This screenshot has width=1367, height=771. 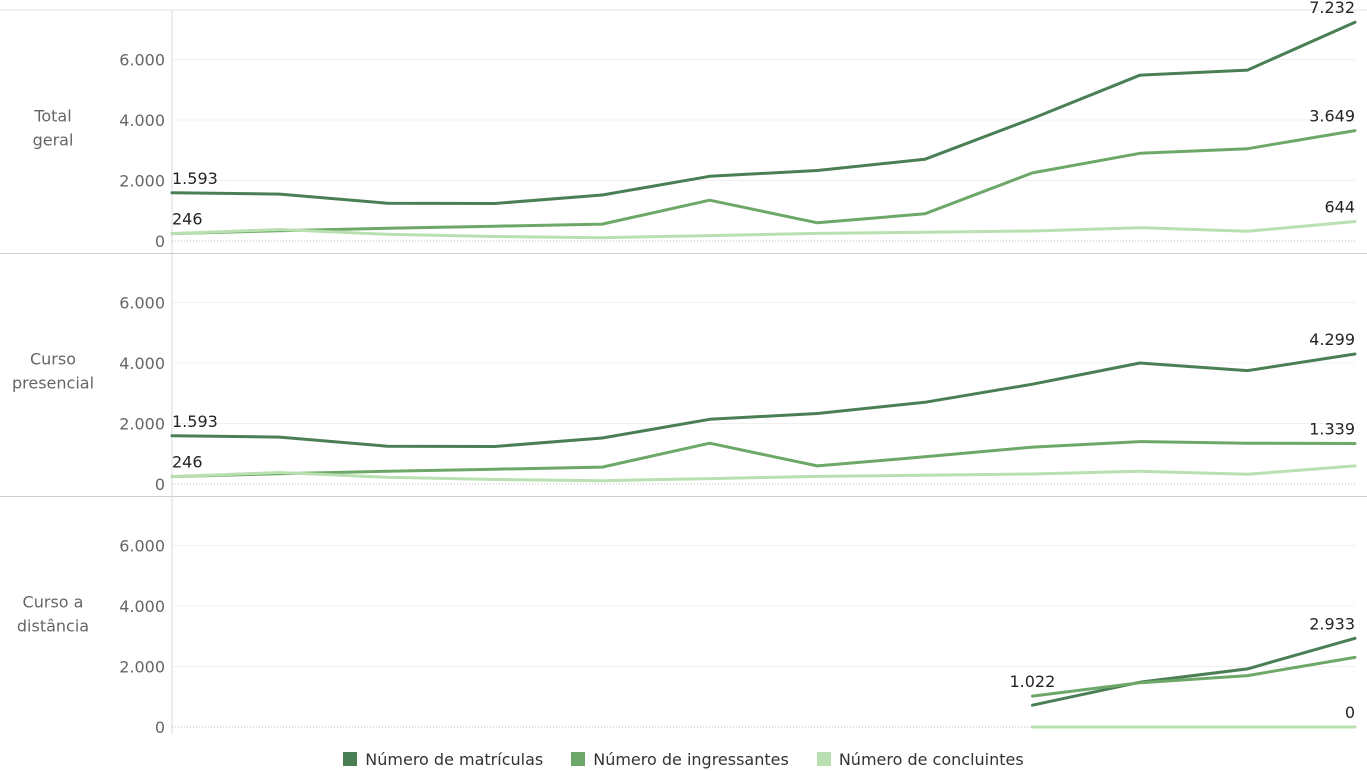 What do you see at coordinates (53, 359) in the screenshot?
I see `panel-label: Curso` at bounding box center [53, 359].